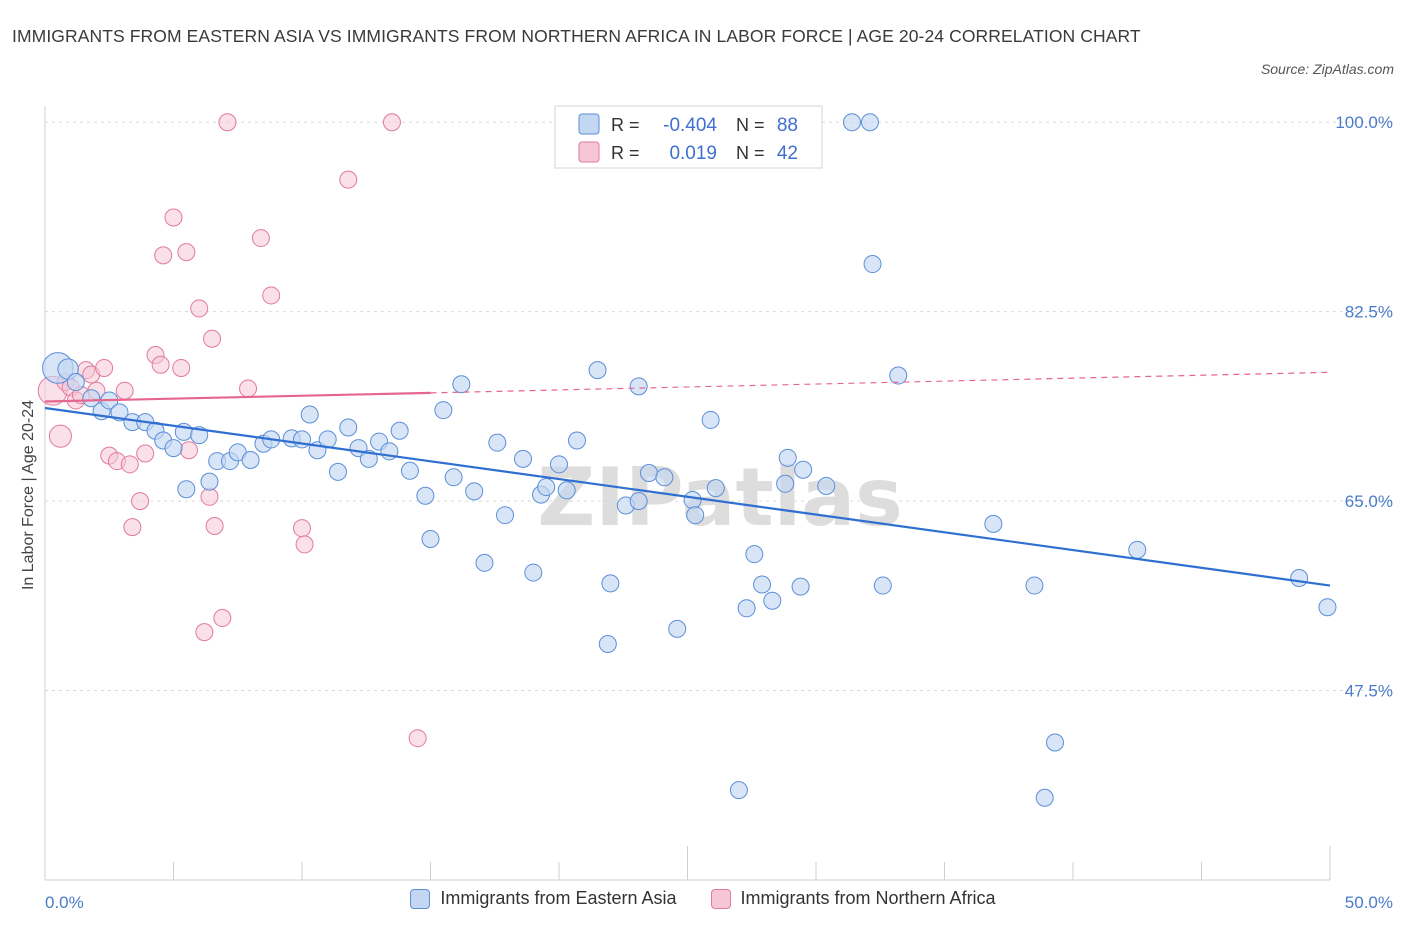 This screenshot has width=1406, height=930. What do you see at coordinates (693, 153) in the screenshot?
I see `legend-r-value-pink: 0.019` at bounding box center [693, 153].